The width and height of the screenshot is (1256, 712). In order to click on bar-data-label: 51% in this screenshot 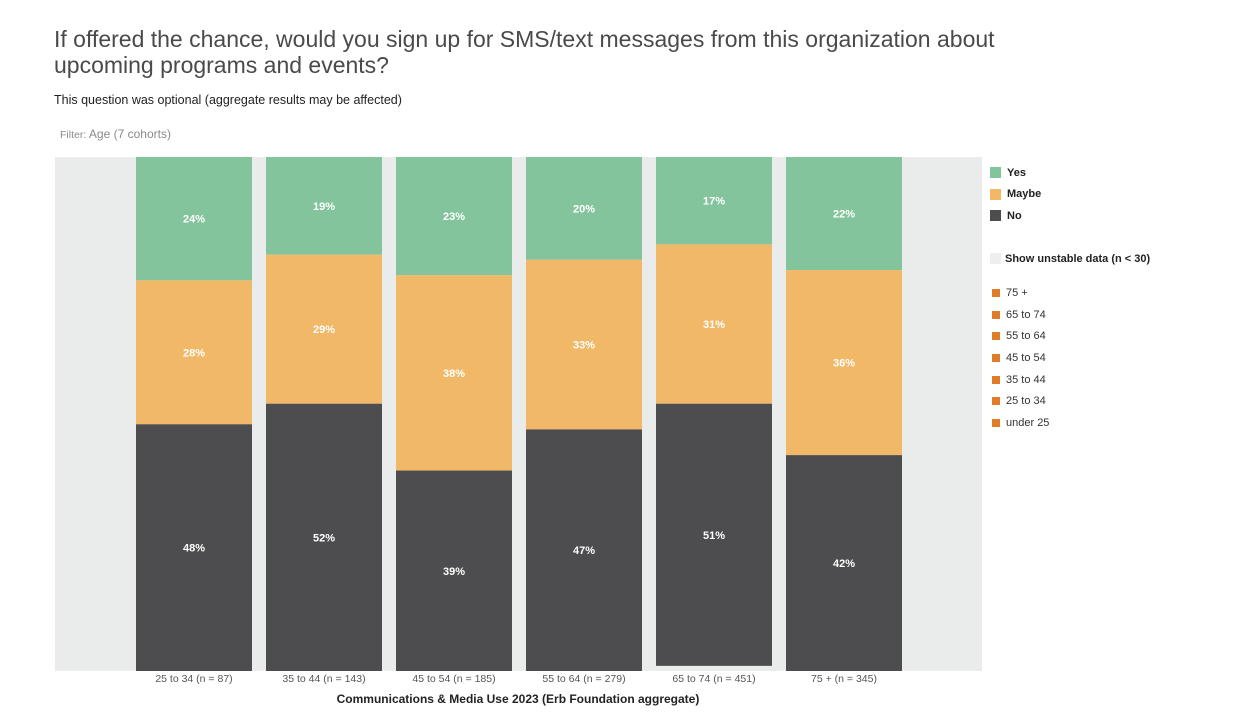, I will do `click(714, 536)`.